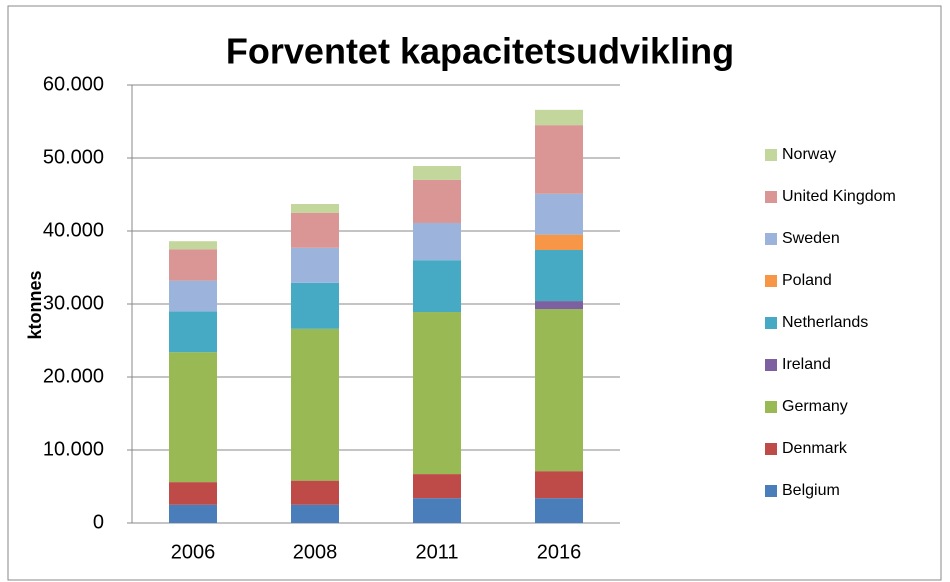 This screenshot has height=582, width=950. Describe the element at coordinates (807, 280) in the screenshot. I see `legend-label: Poland` at that location.